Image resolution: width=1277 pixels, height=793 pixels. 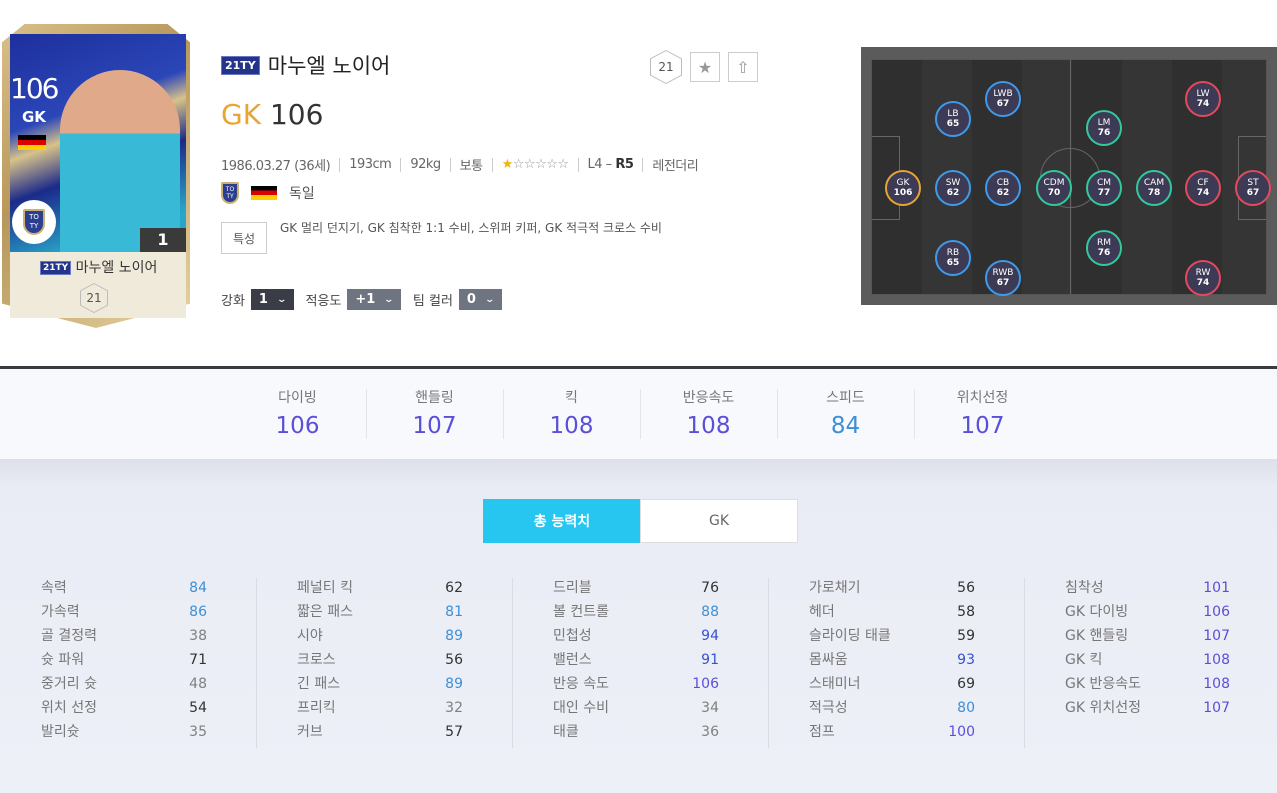 What do you see at coordinates (710, 612) in the screenshot?
I see `stat-value: 88` at bounding box center [710, 612].